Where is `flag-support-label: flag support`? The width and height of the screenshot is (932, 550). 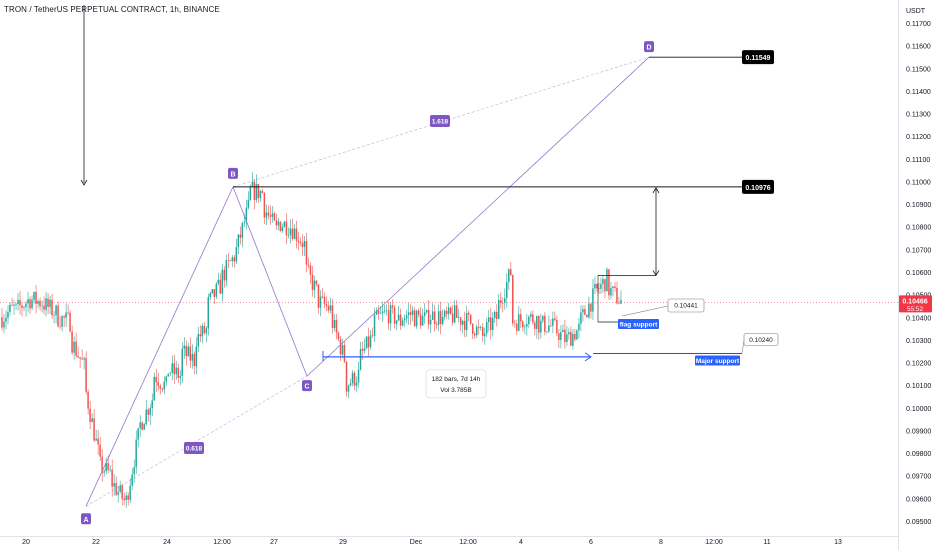
flag-support-label: flag support is located at coordinates (639, 324).